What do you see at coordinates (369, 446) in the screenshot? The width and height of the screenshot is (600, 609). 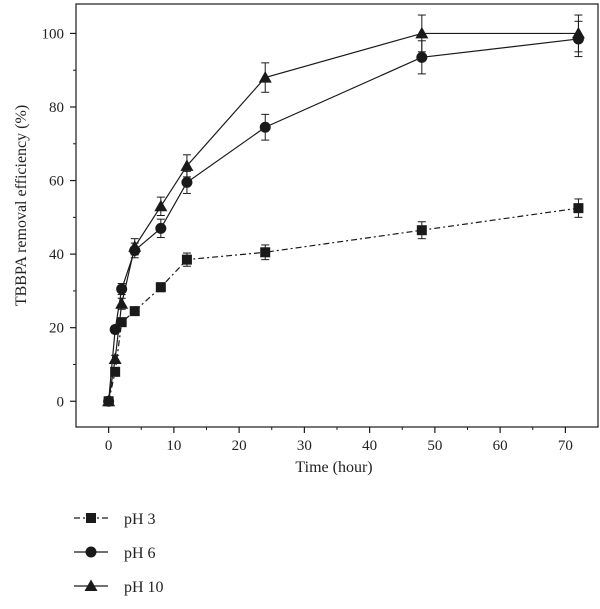 I see `x-tick-label: 40` at bounding box center [369, 446].